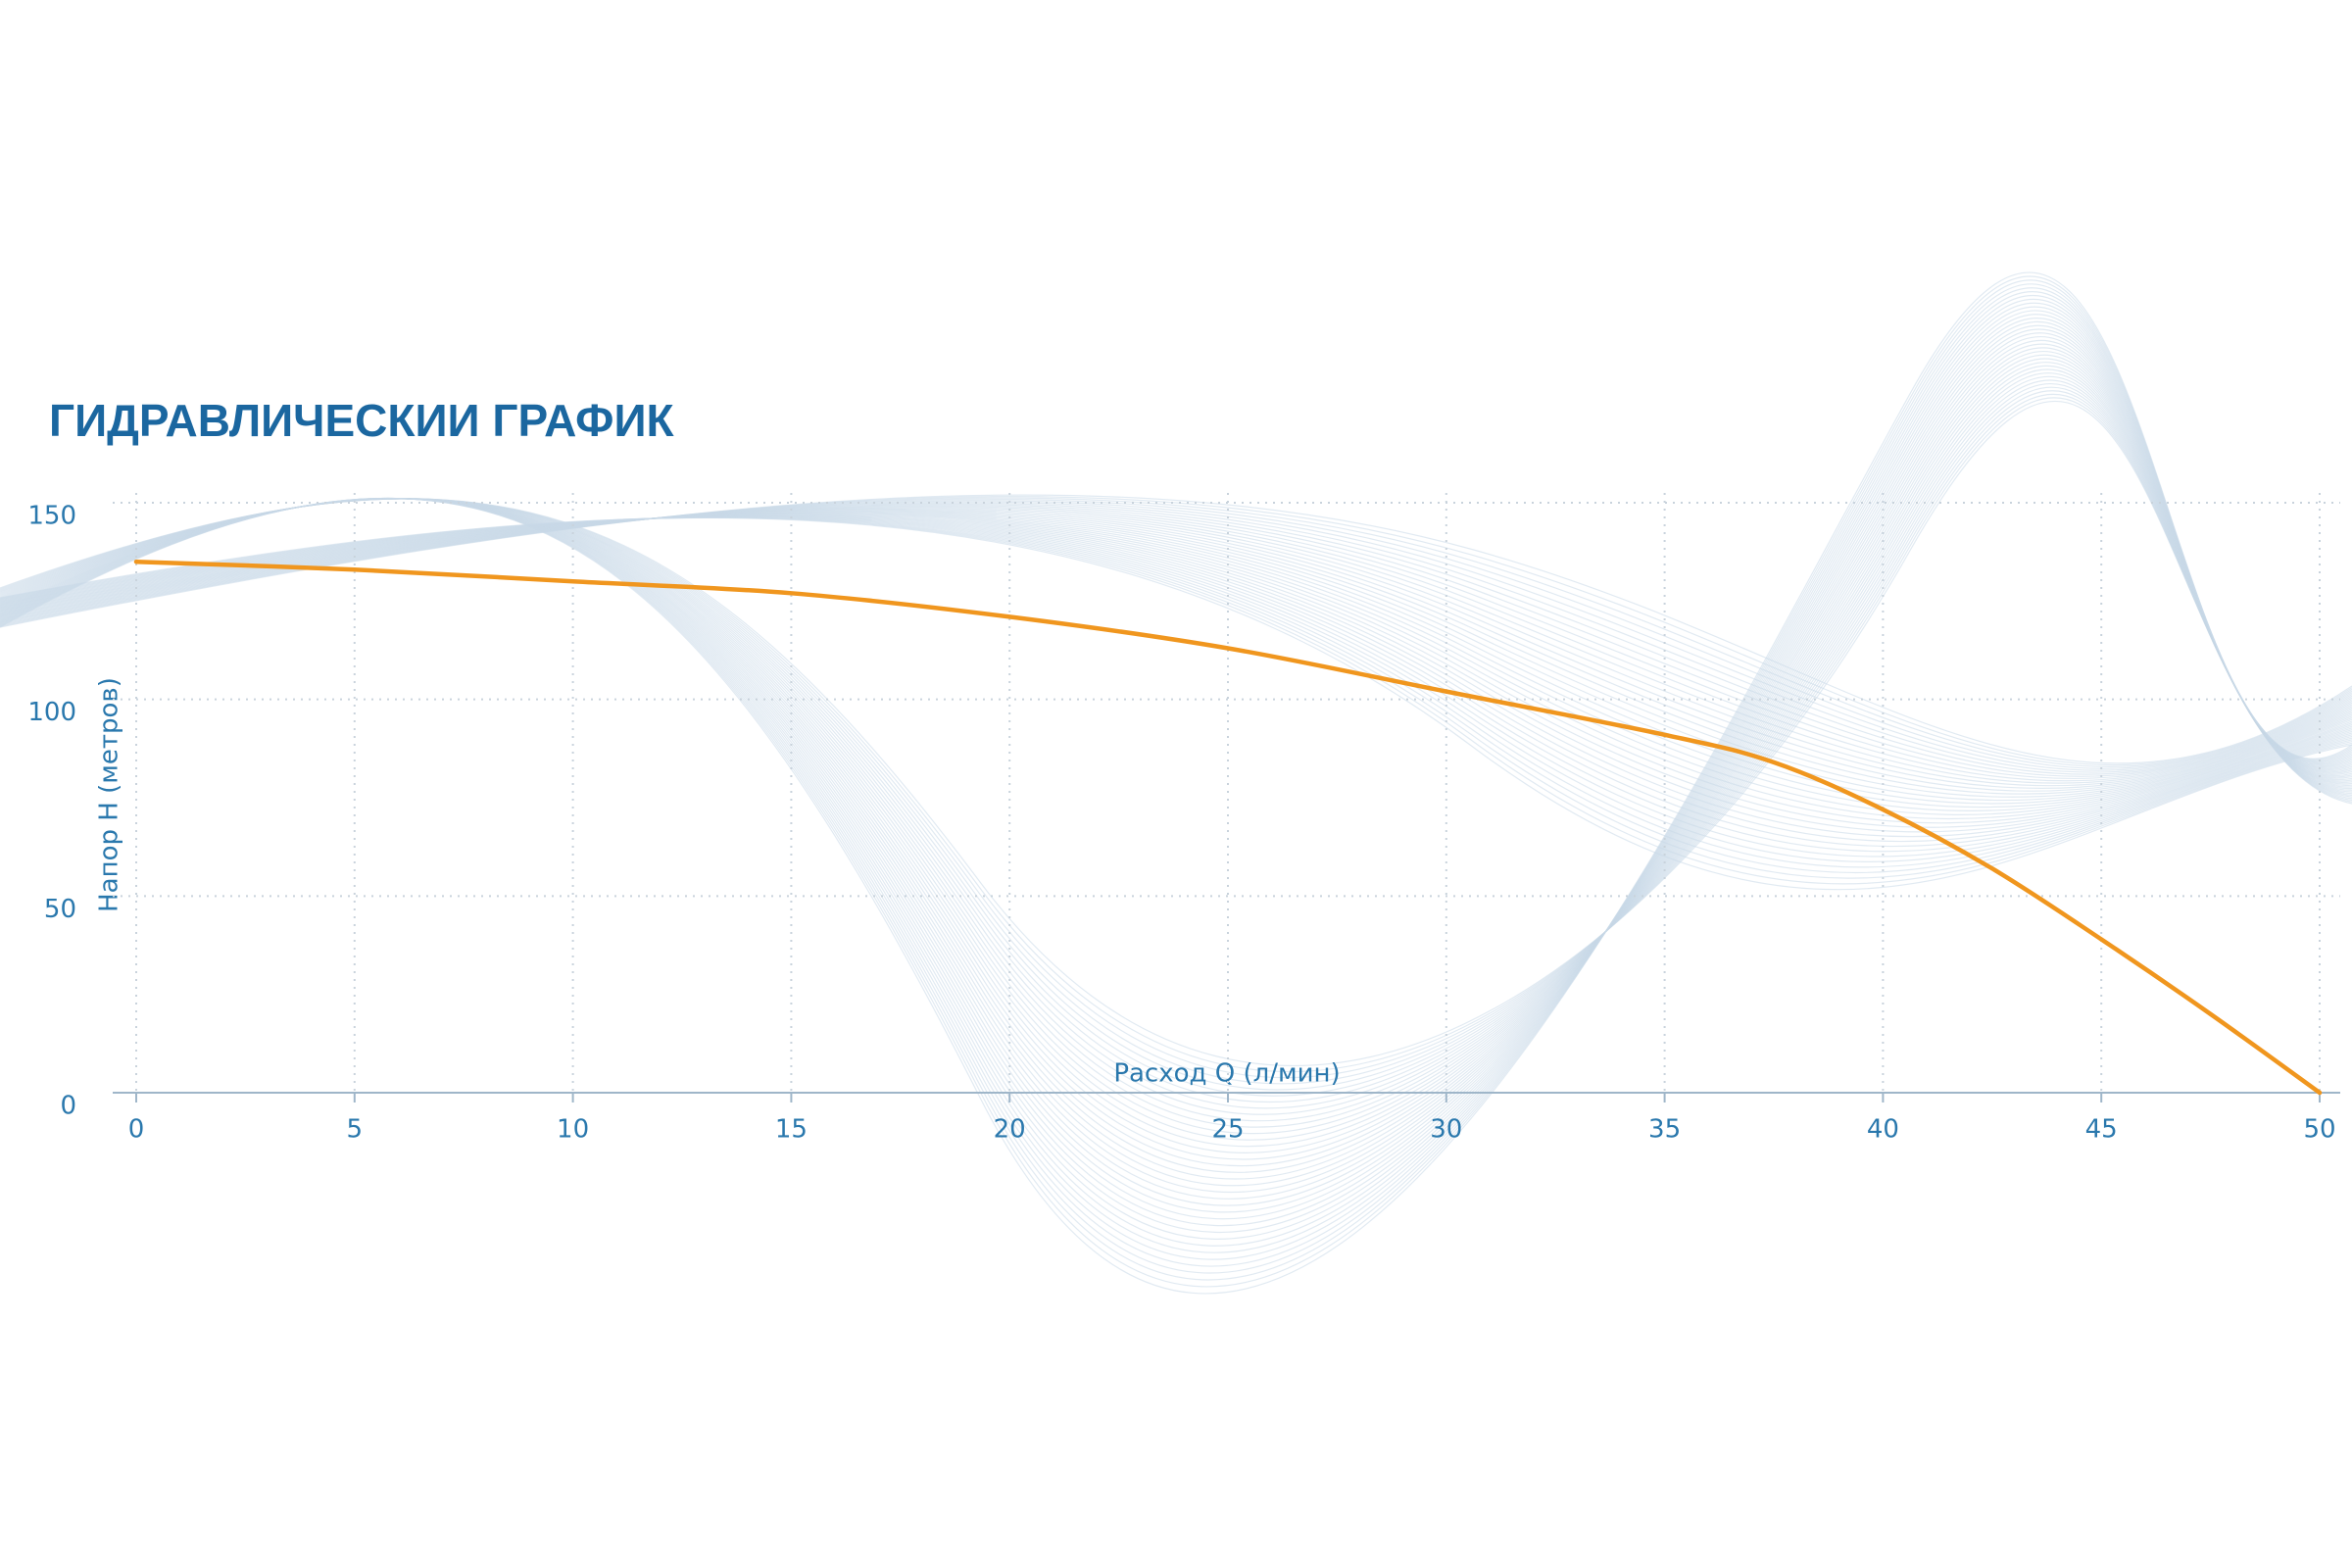 The height and width of the screenshot is (1568, 2352). Describe the element at coordinates (136, 1130) in the screenshot. I see `x-tick-label: 0` at that location.